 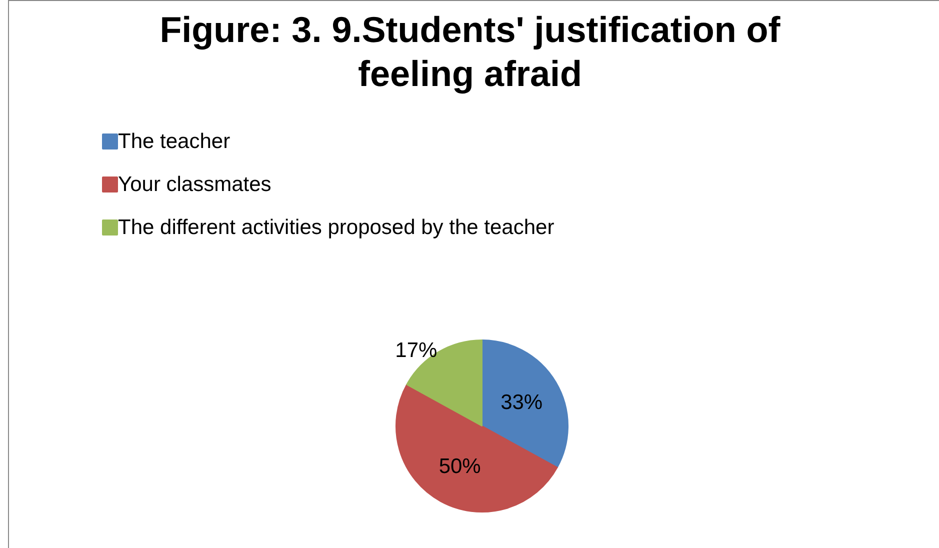 What do you see at coordinates (416, 350) in the screenshot?
I see `data-label: 17%` at bounding box center [416, 350].